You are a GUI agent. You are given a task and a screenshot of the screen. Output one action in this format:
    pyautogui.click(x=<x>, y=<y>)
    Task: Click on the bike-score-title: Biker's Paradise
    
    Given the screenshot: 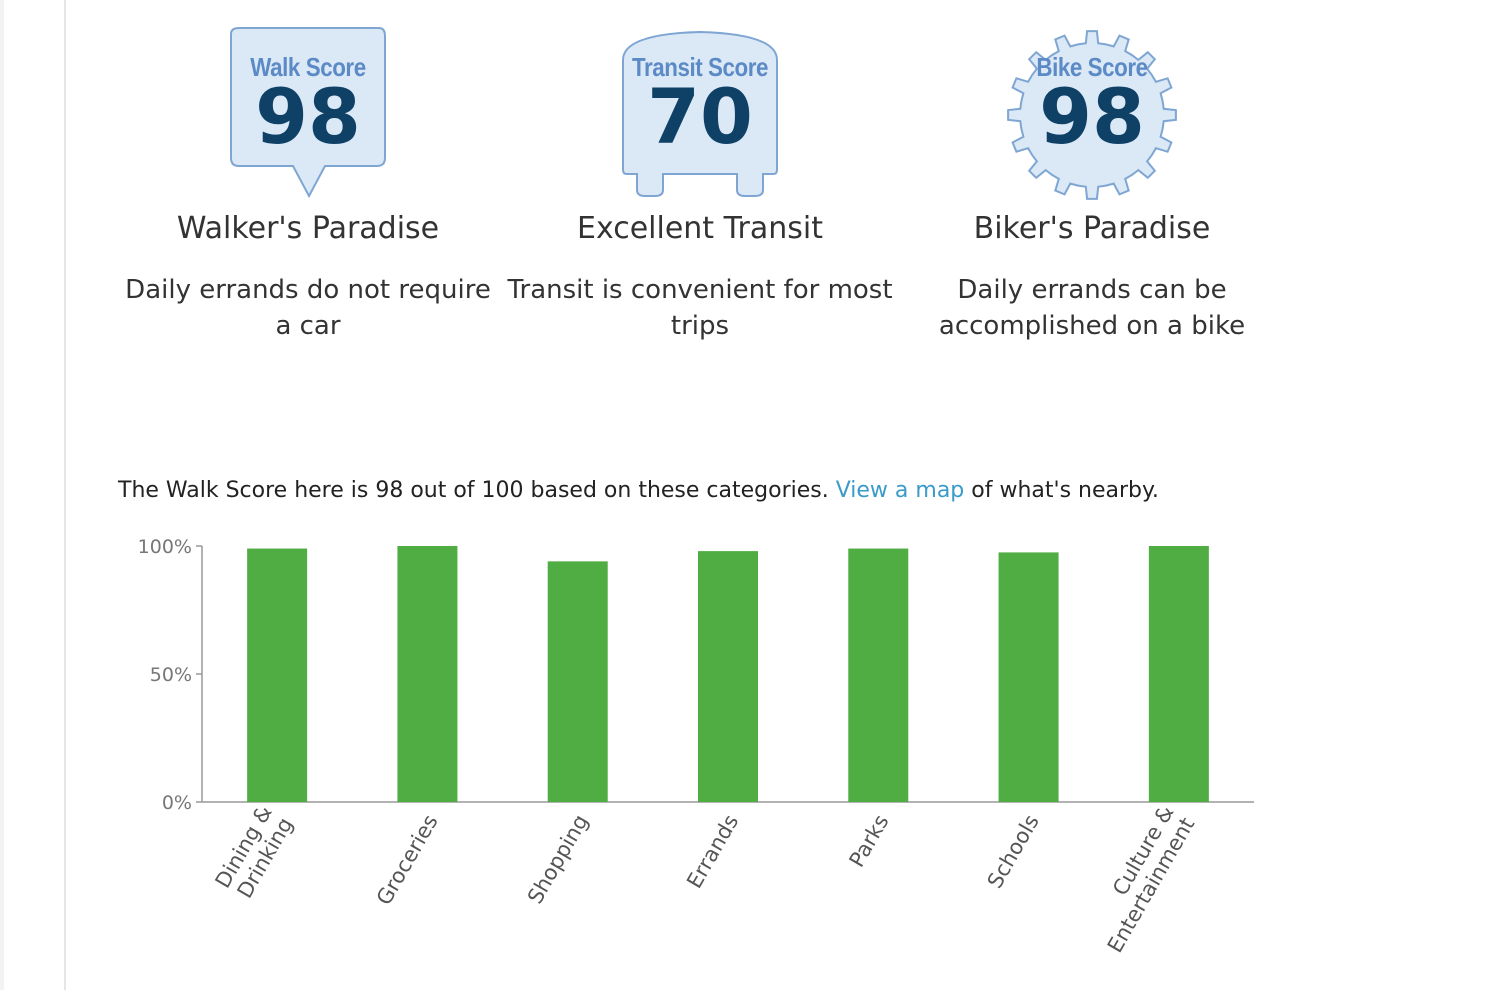 What is the action you would take?
    pyautogui.click(x=1092, y=228)
    